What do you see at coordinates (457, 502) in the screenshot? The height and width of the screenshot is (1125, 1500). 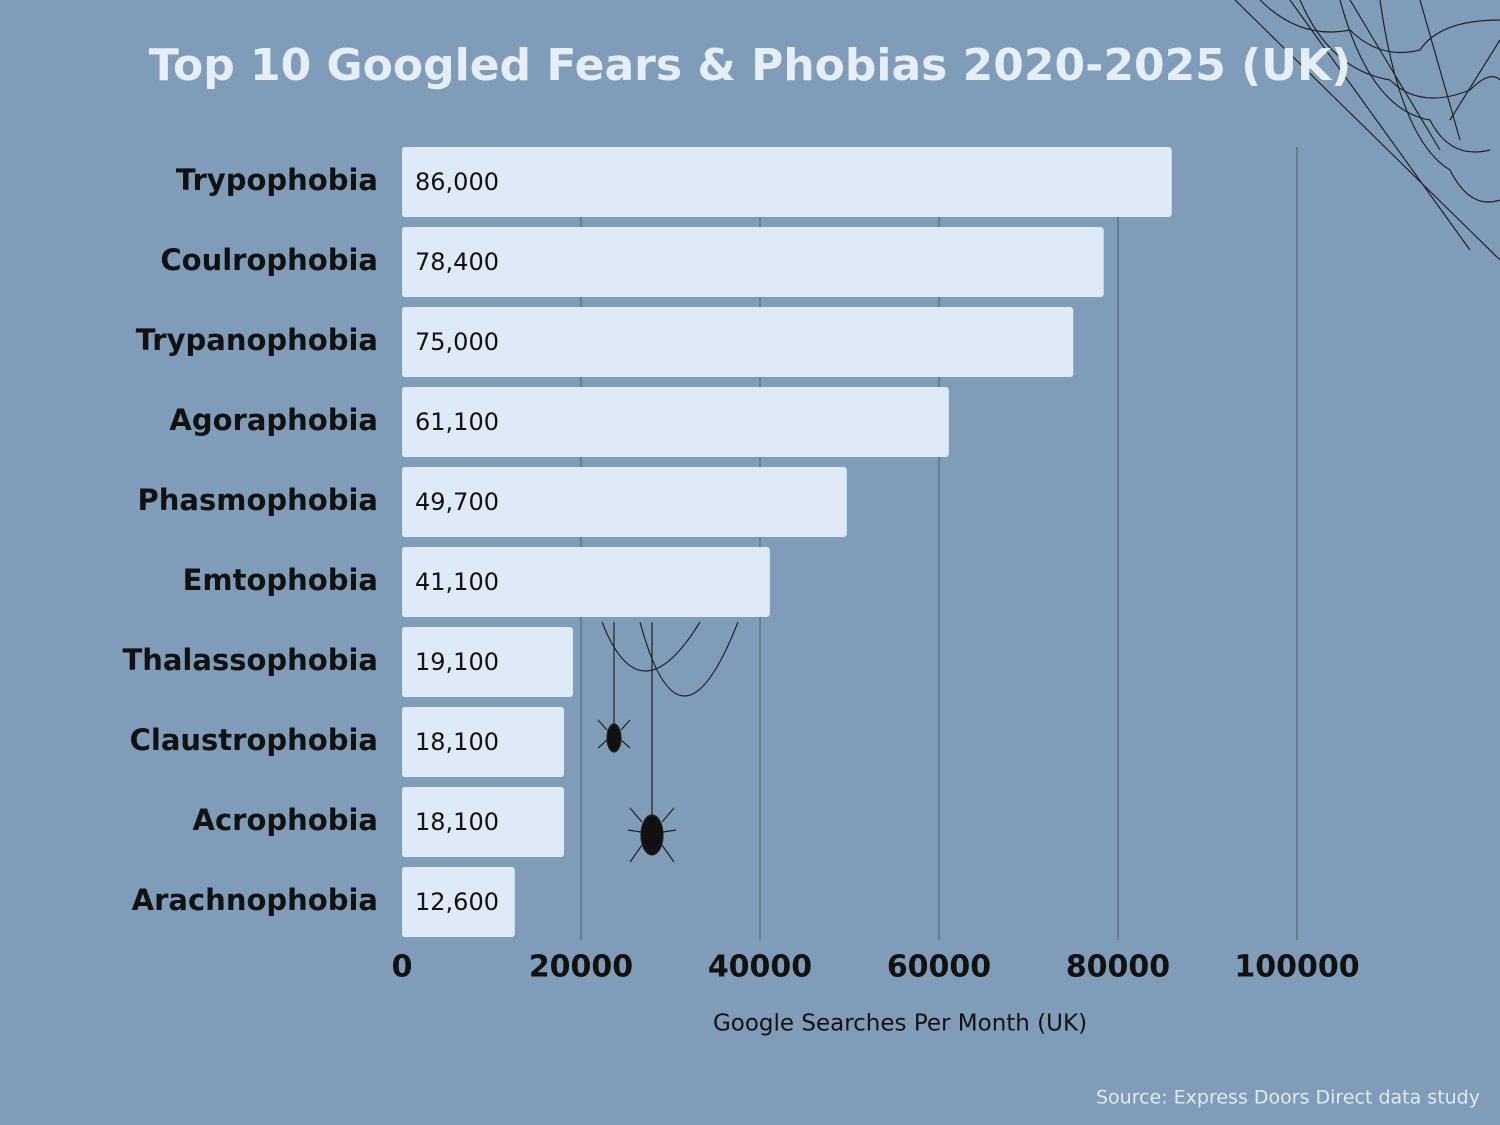 I see `value-label: 49,700` at bounding box center [457, 502].